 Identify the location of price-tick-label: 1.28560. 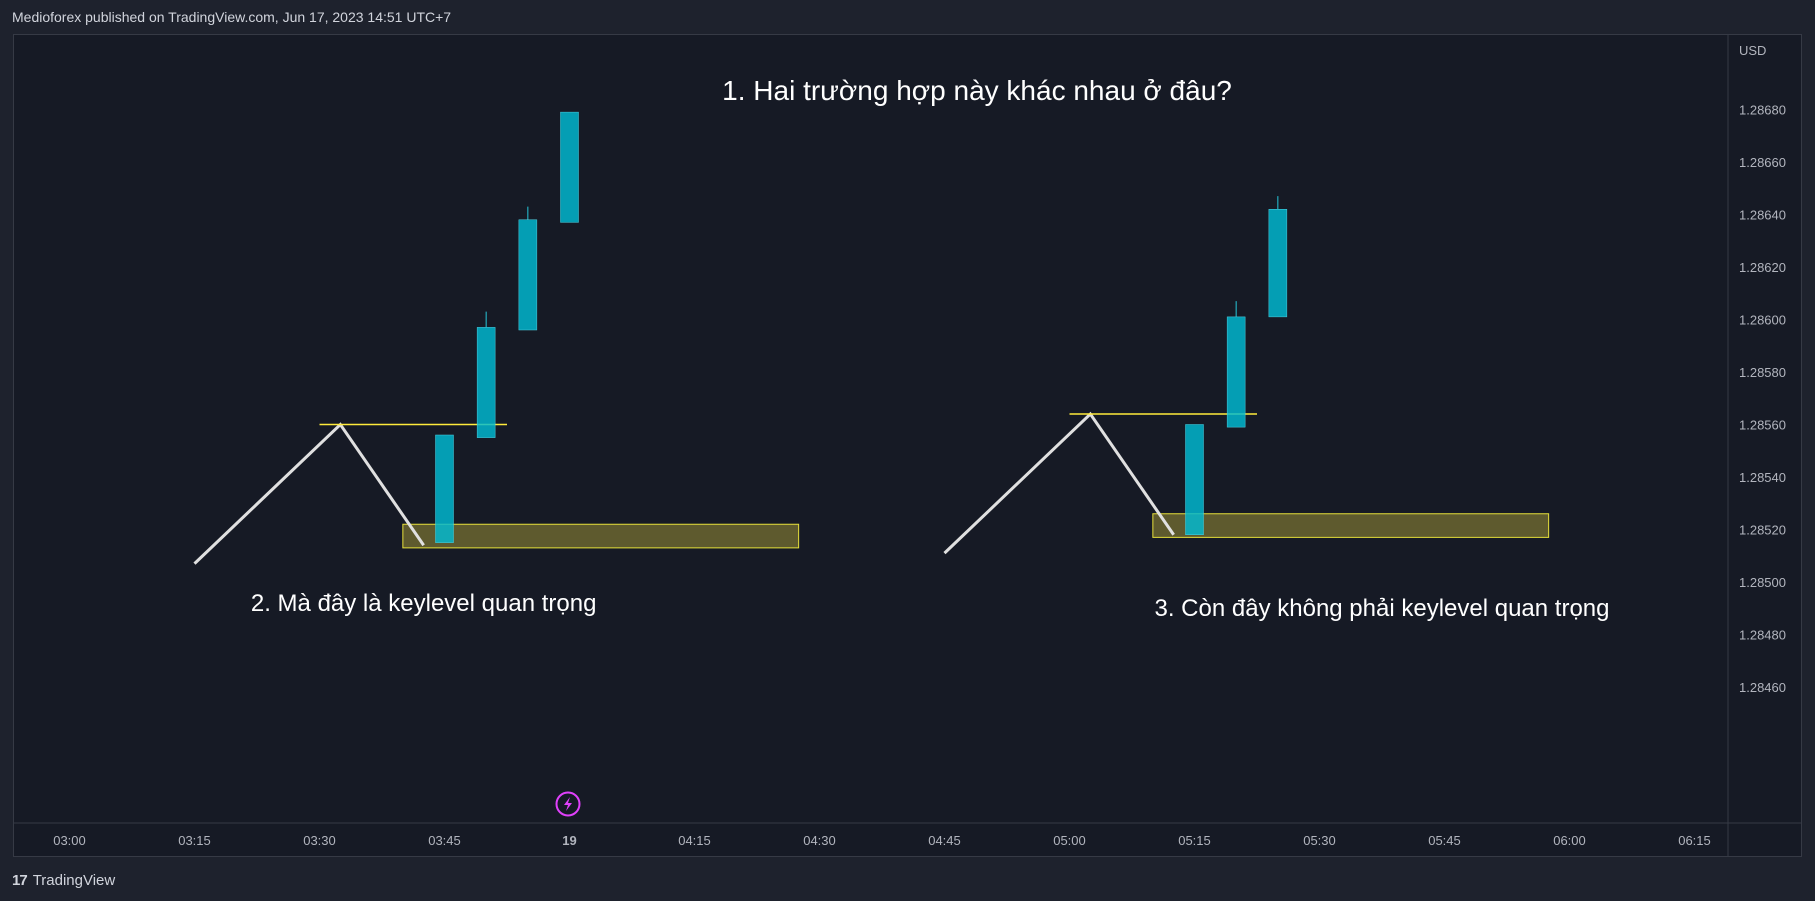
(1762, 425).